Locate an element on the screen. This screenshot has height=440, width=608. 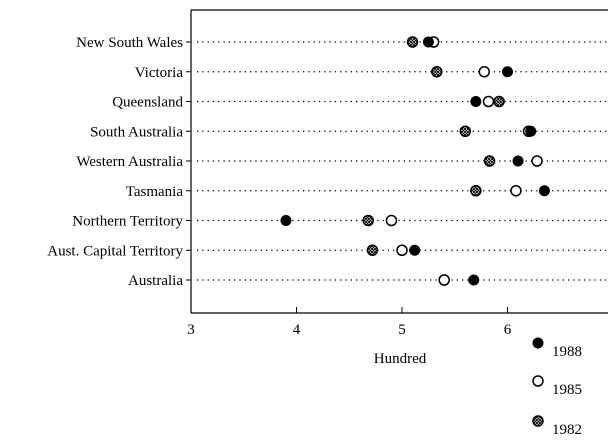
category-label: Tasmania is located at coordinates (155, 192).